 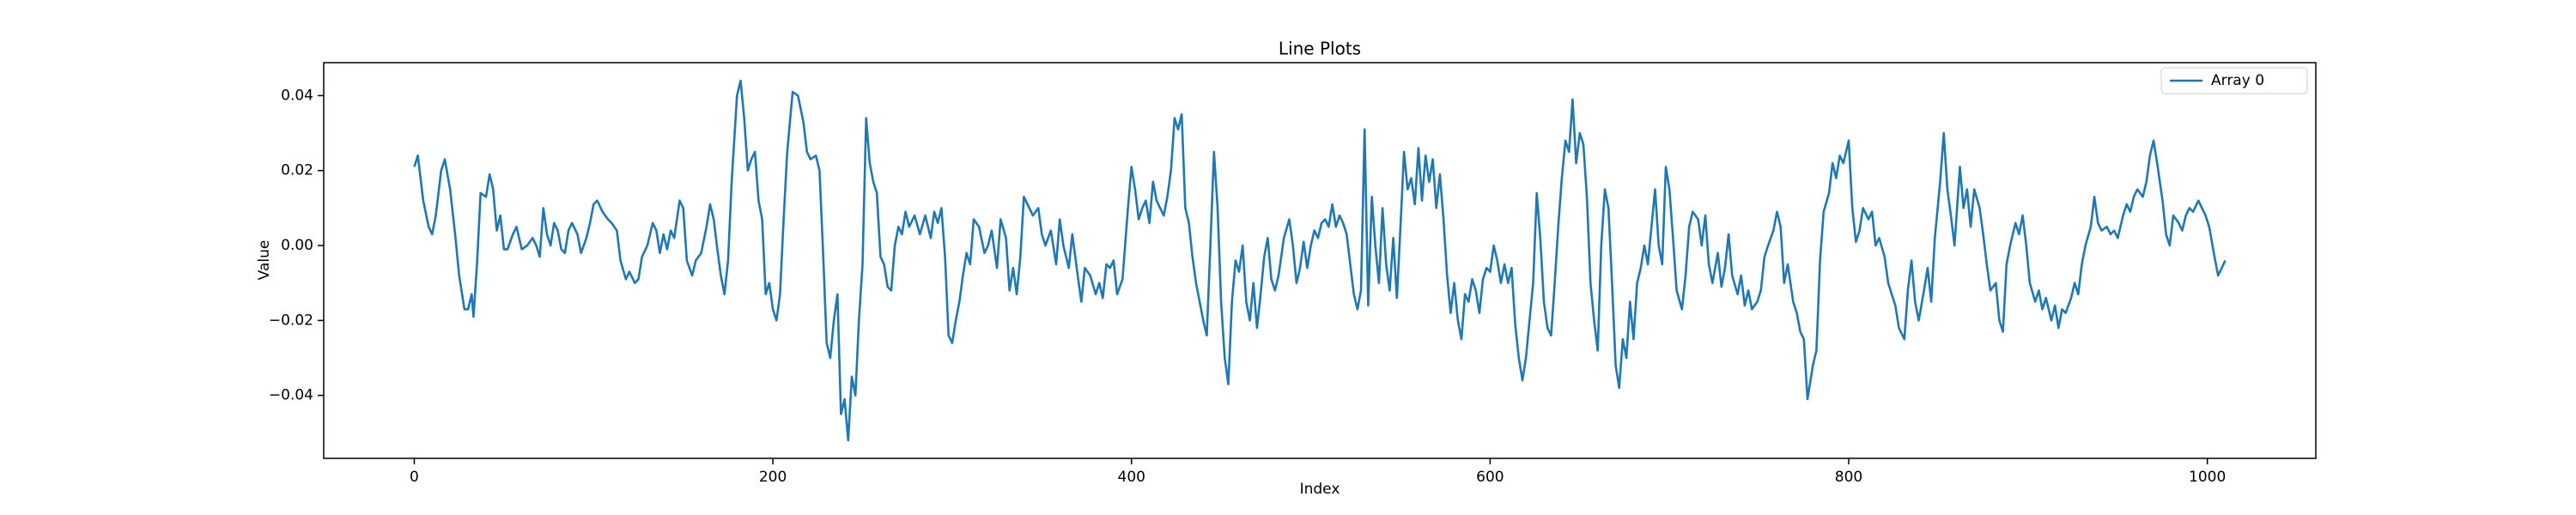 What do you see at coordinates (773, 477) in the screenshot?
I see `x-tick-label: 200` at bounding box center [773, 477].